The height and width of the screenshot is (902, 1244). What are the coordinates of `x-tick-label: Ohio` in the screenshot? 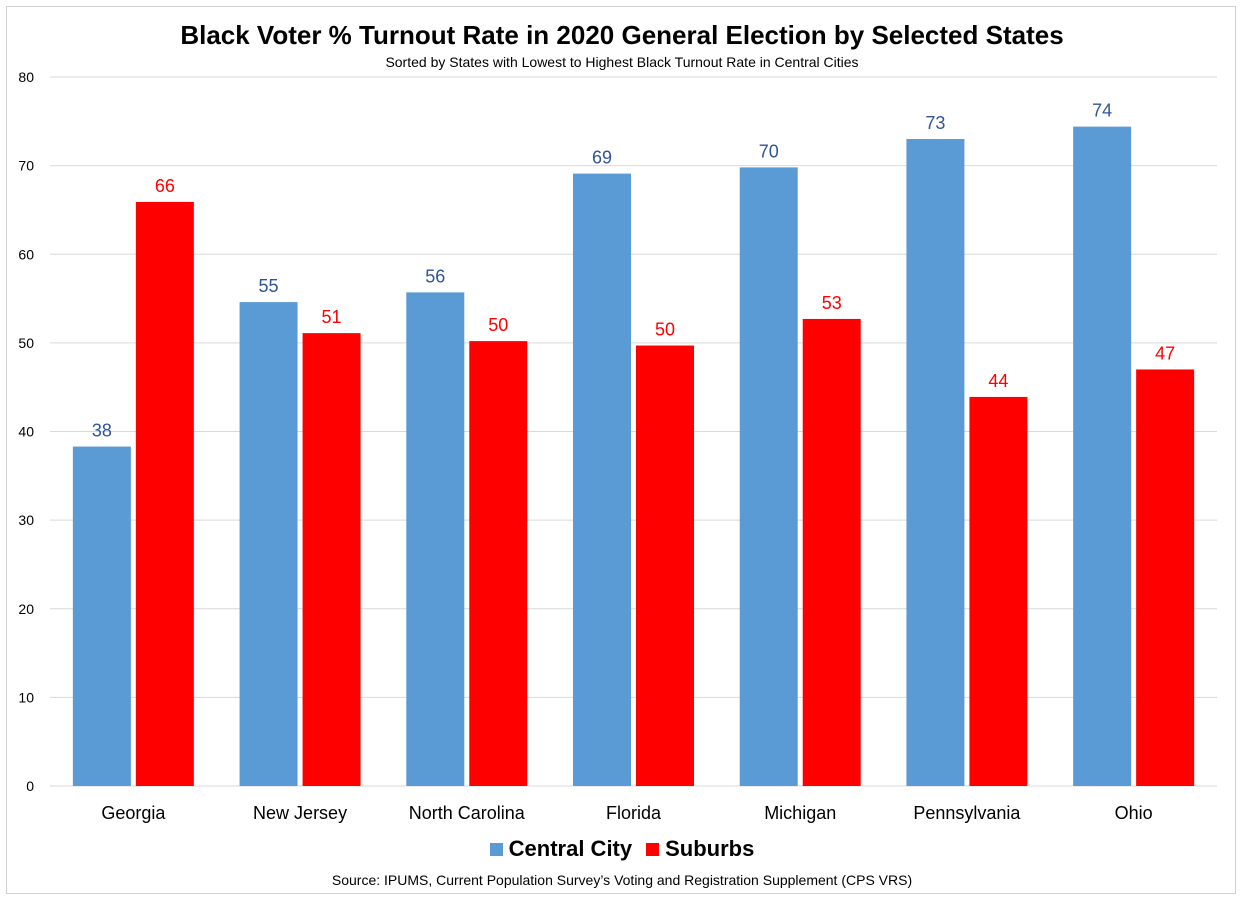 It's located at (1134, 813).